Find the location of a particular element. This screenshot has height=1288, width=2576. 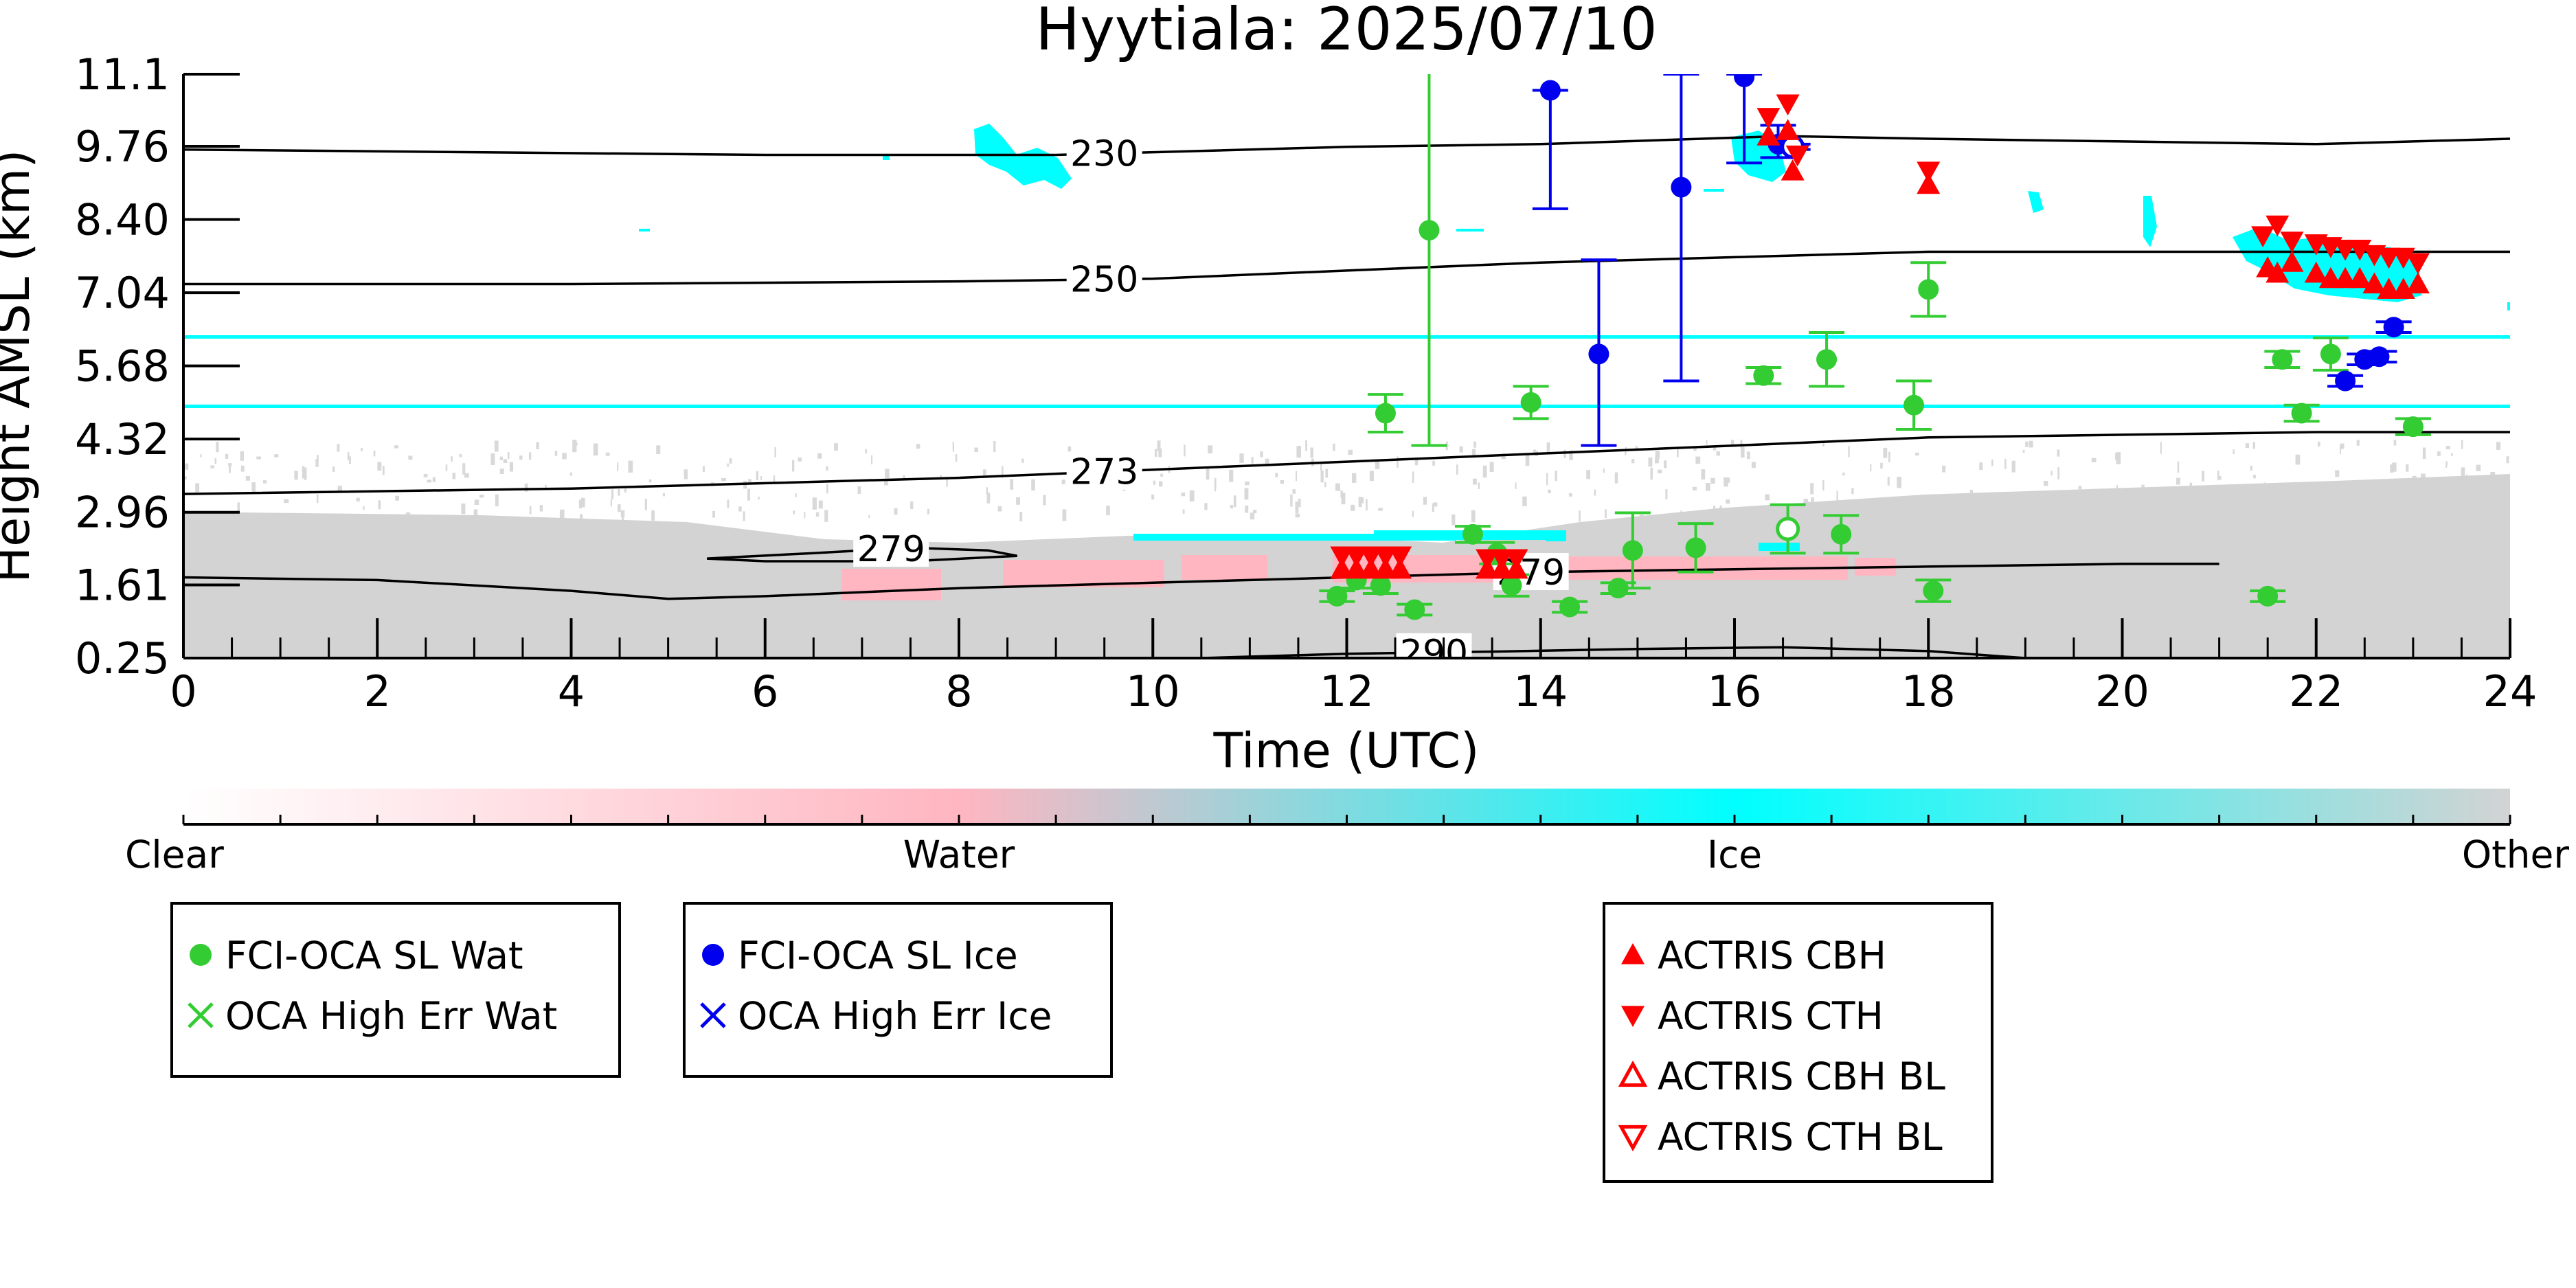

contour-label-bg is located at coordinates (1104, 278).